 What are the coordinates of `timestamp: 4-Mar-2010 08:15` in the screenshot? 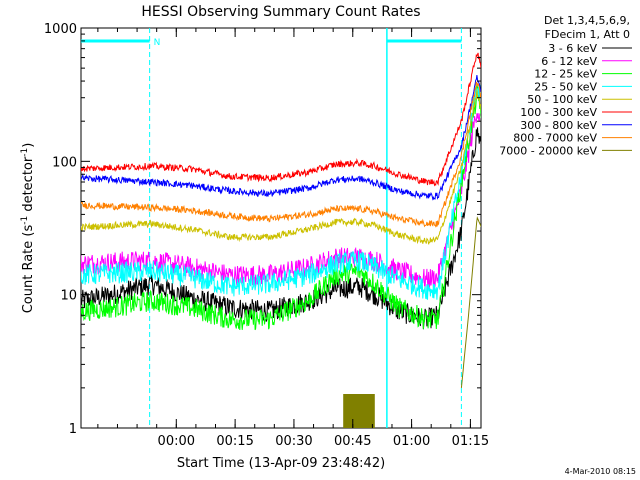 It's located at (600, 471).